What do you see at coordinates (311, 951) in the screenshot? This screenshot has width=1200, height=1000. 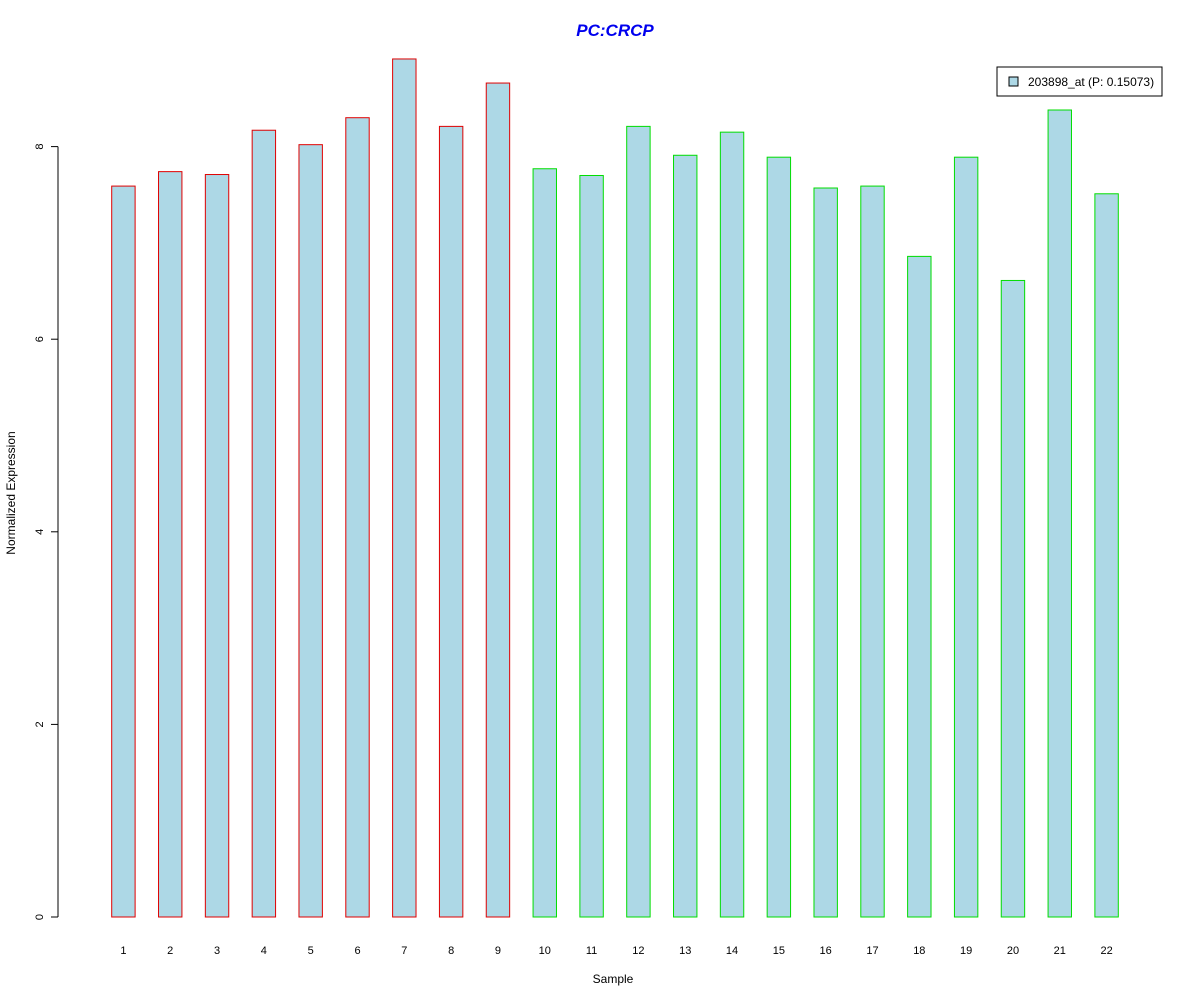 I see `x-tick-label: 5` at bounding box center [311, 951].